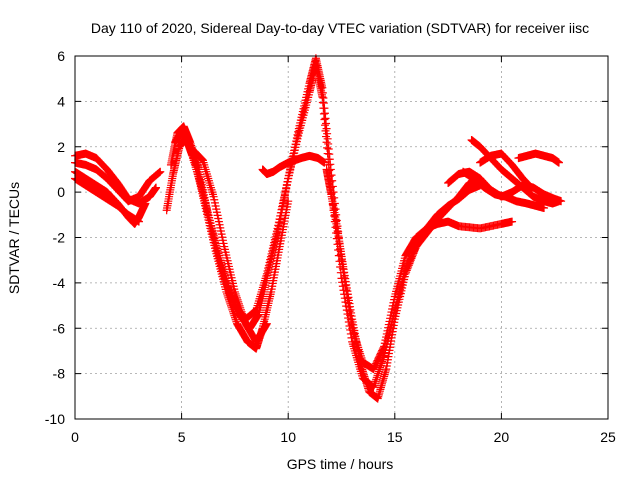  I want to click on y-tick-label: -8, so click(59, 374).